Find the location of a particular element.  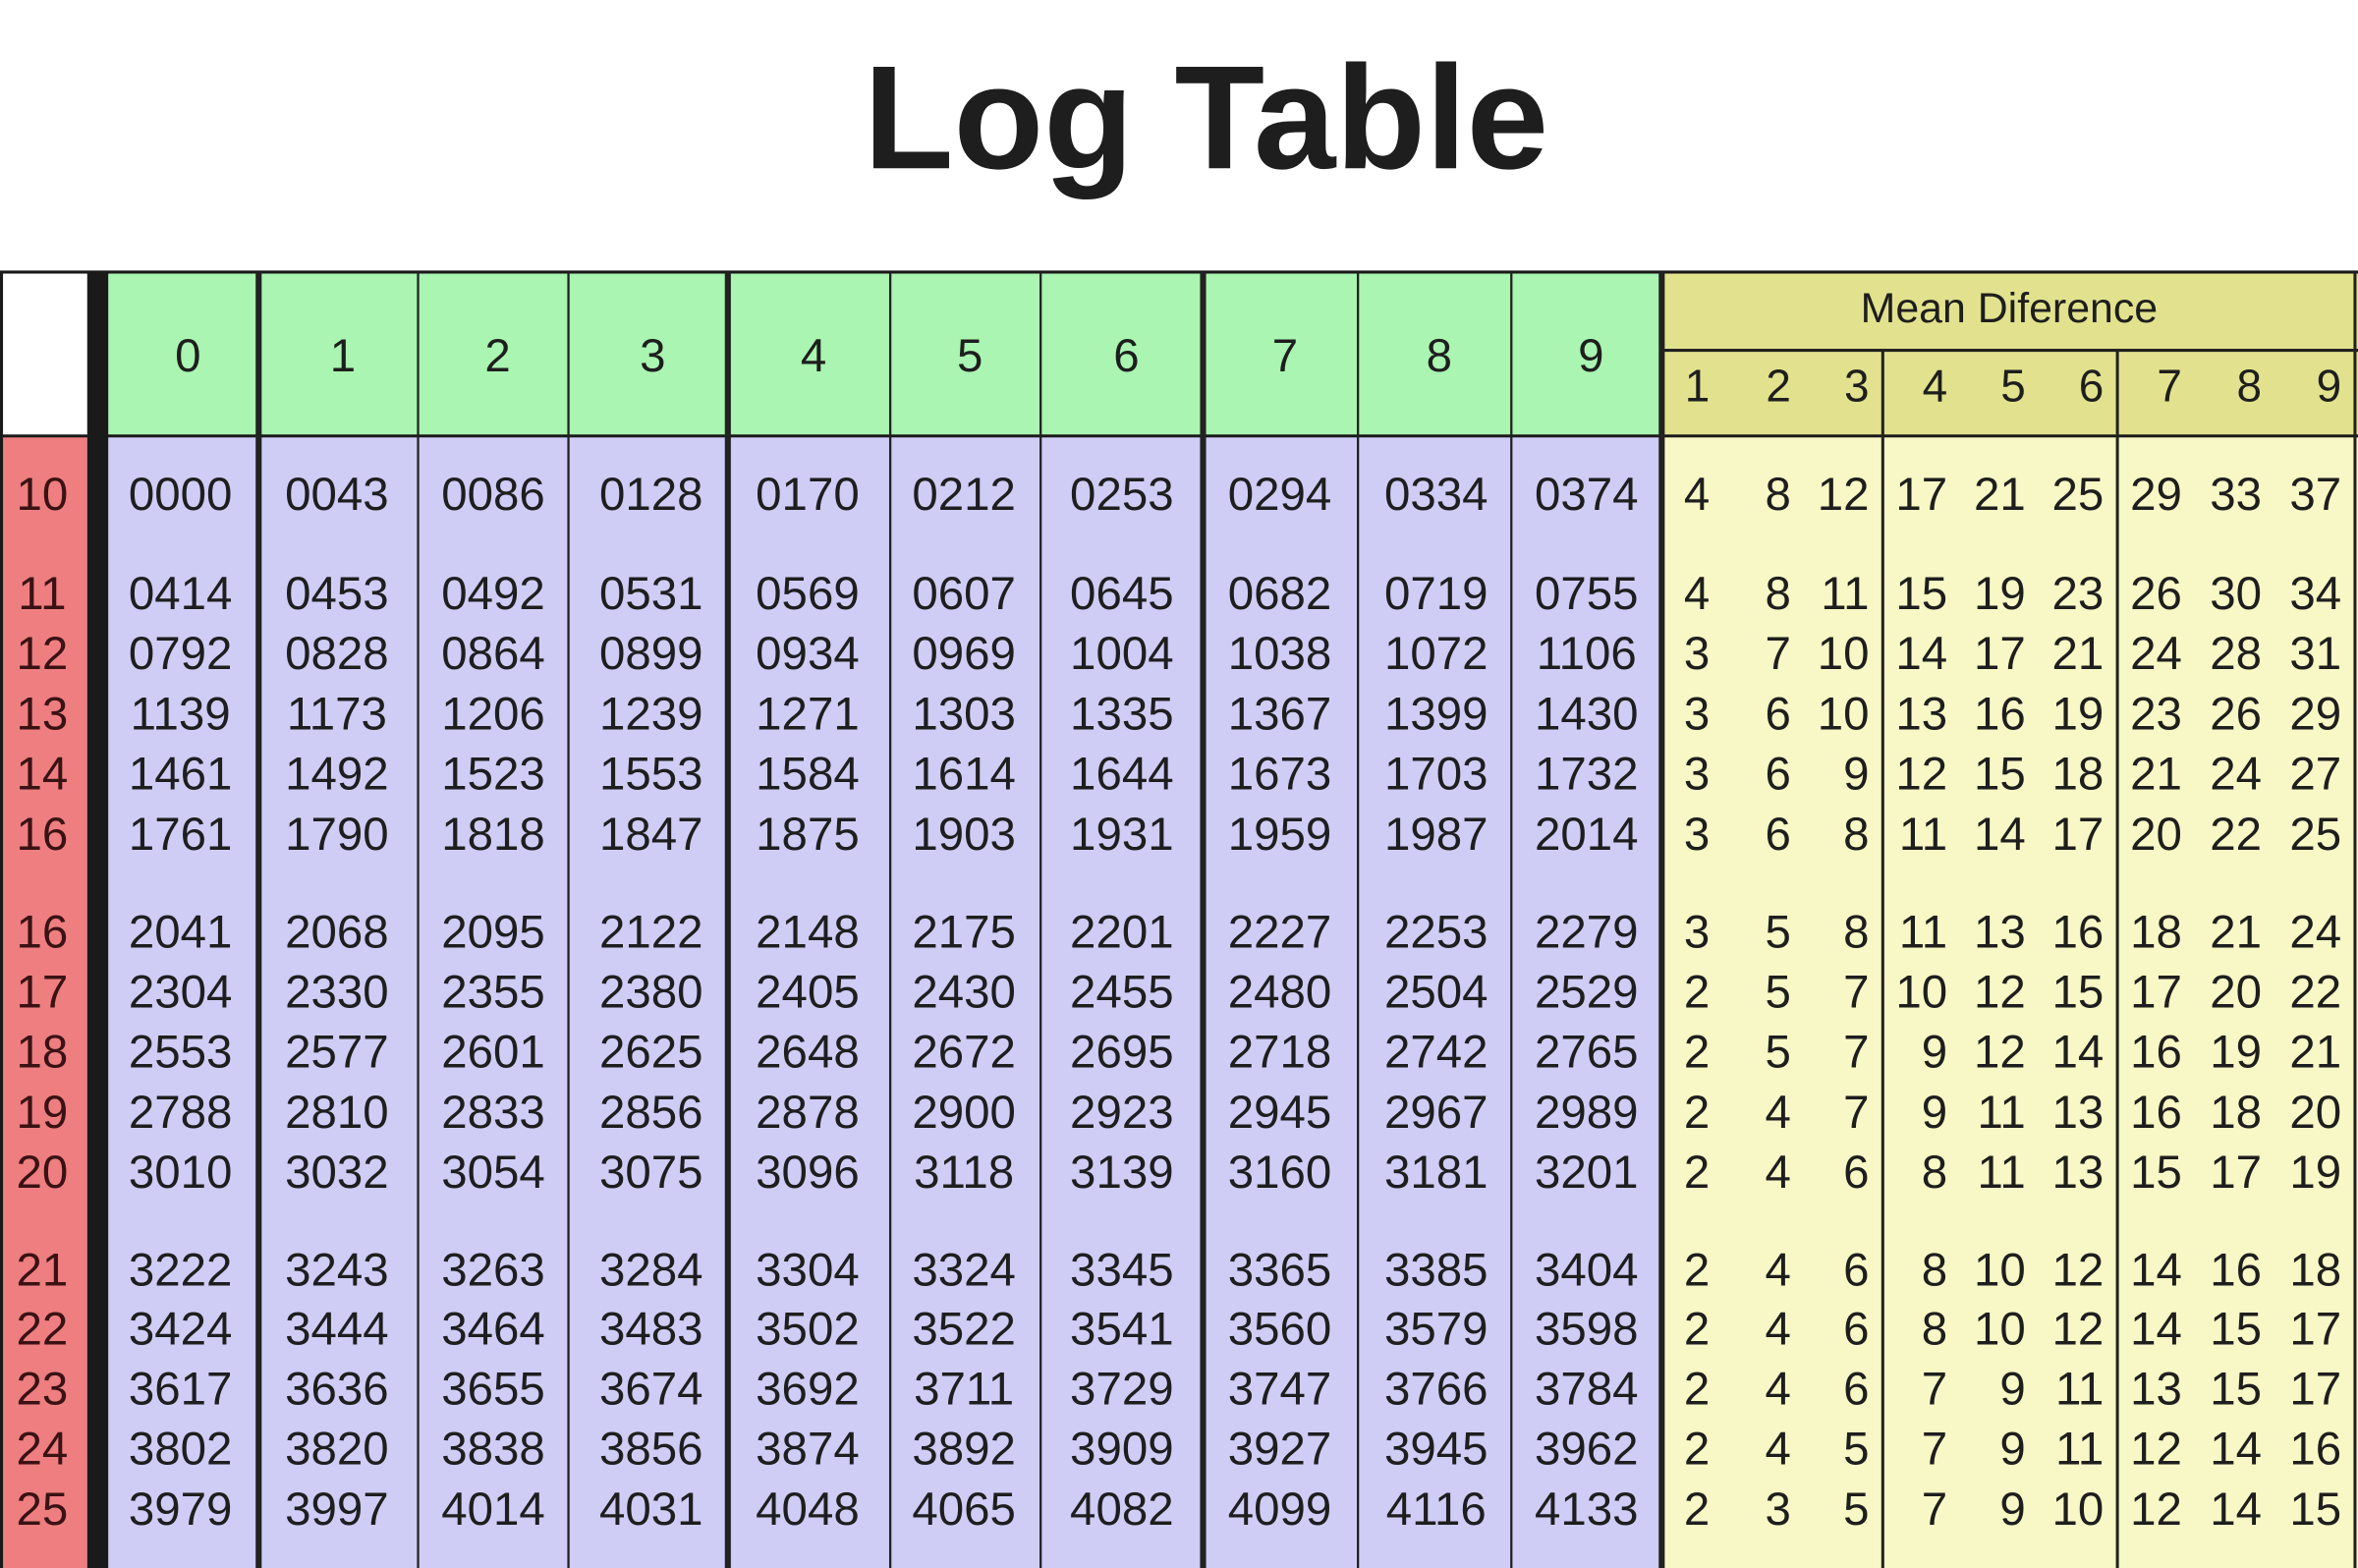

log-value: 2765 is located at coordinates (1587, 1053).